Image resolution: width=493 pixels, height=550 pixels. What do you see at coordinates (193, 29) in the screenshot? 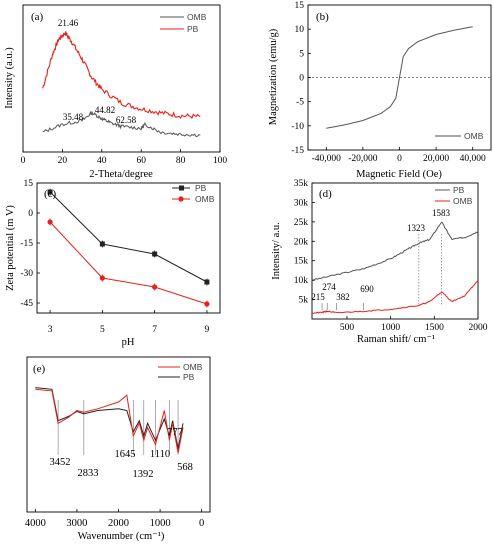
I see `panel-a-legend-pb-label: PB` at bounding box center [193, 29].